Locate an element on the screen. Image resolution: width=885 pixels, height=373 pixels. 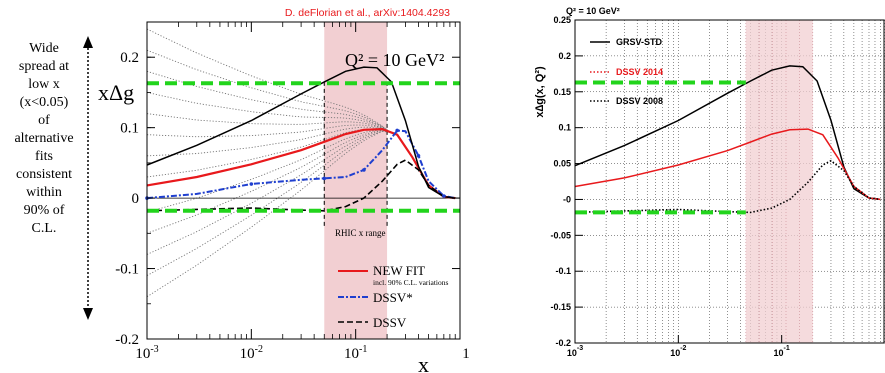
legend-label-dssv: DSSV is located at coordinates (390, 322).